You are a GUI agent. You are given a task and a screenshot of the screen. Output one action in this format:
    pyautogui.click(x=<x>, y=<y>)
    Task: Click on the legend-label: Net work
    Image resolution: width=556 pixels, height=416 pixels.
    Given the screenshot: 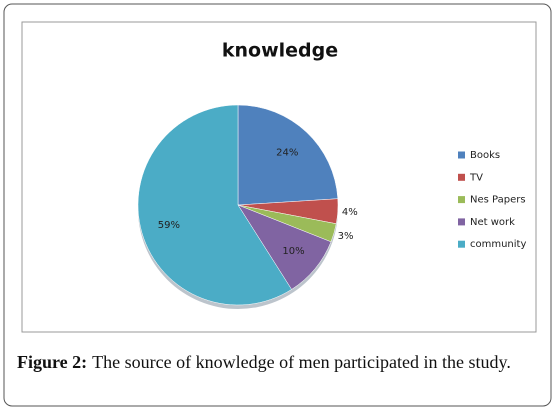 What is the action you would take?
    pyautogui.click(x=492, y=222)
    